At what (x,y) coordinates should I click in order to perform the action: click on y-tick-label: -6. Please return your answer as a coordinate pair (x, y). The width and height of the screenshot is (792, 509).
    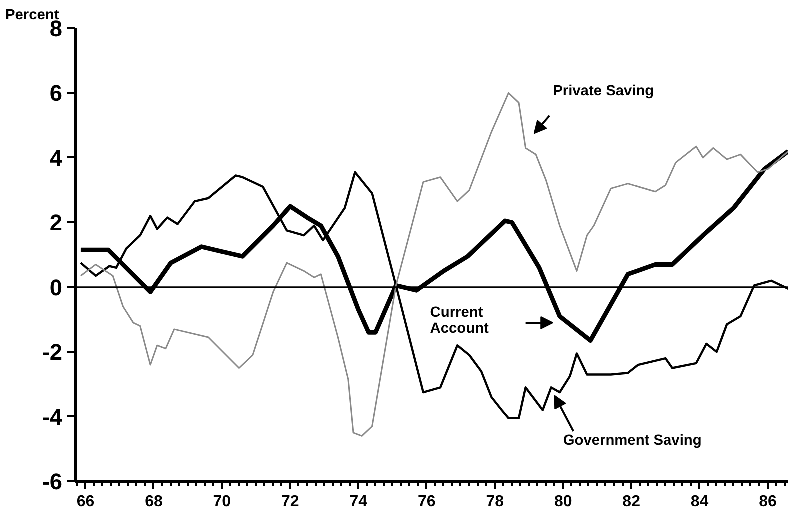
    Looking at the image, I should click on (52, 481).